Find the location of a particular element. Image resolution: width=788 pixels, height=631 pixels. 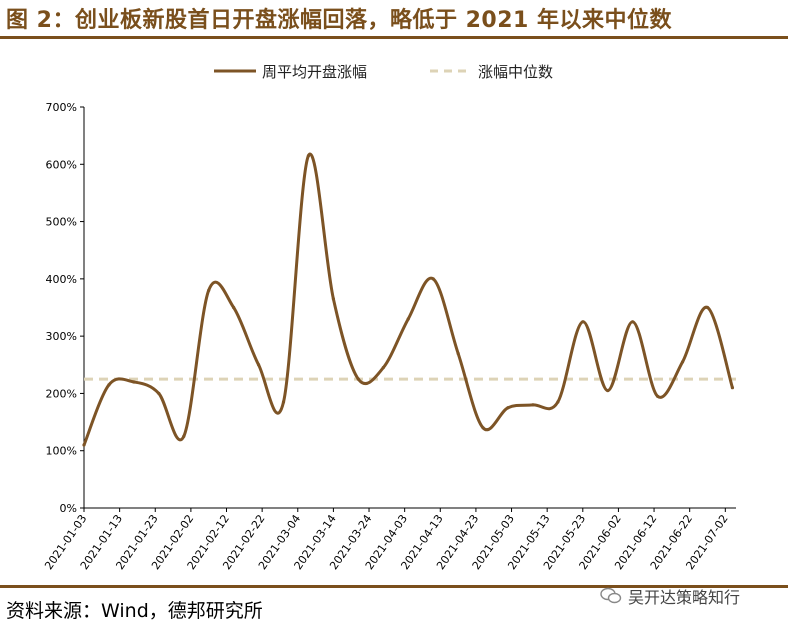

y-tick-label: 500% is located at coordinates (61, 222).